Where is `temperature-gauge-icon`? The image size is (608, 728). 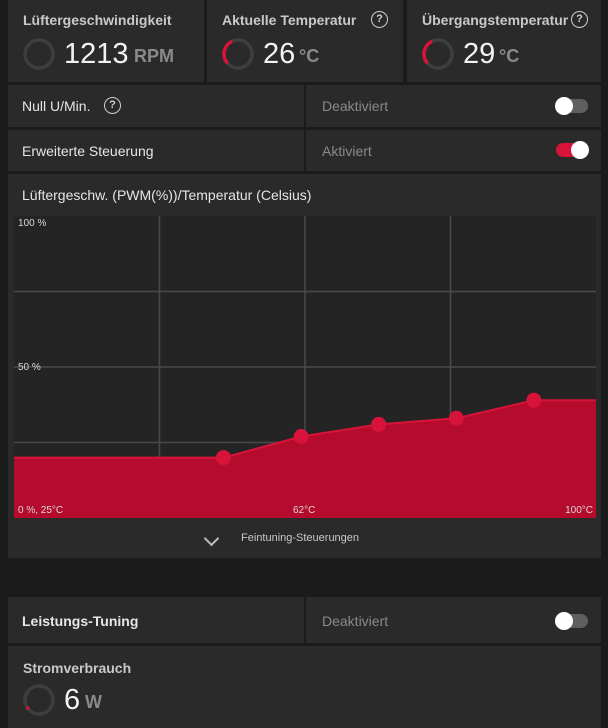 temperature-gauge-icon is located at coordinates (238, 54).